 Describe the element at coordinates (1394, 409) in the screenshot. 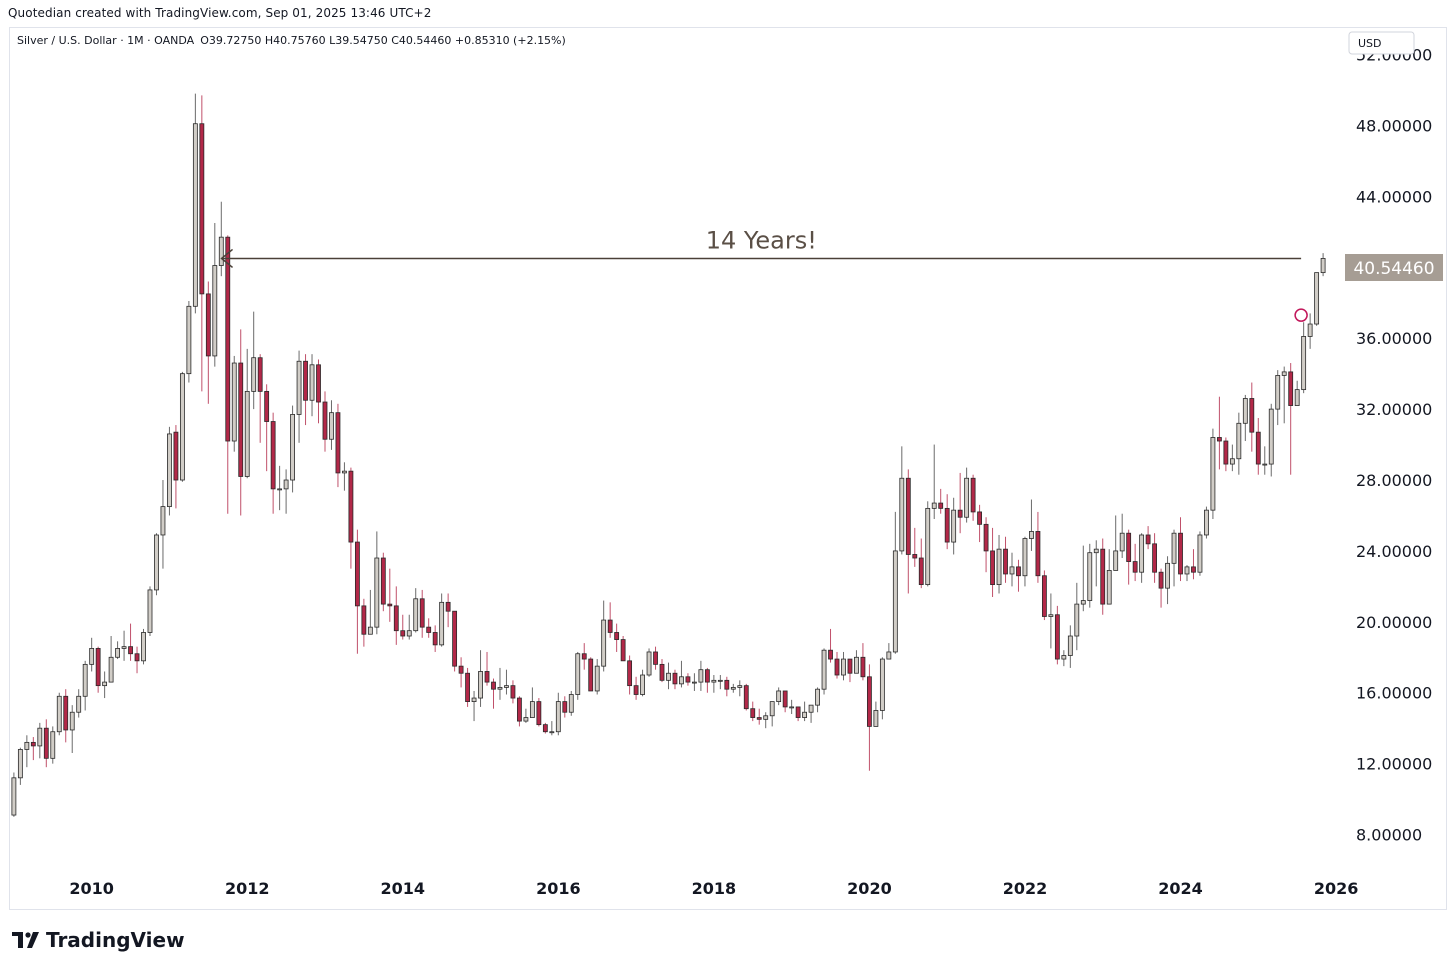

I see `y-tick-label: 32.00000` at that location.